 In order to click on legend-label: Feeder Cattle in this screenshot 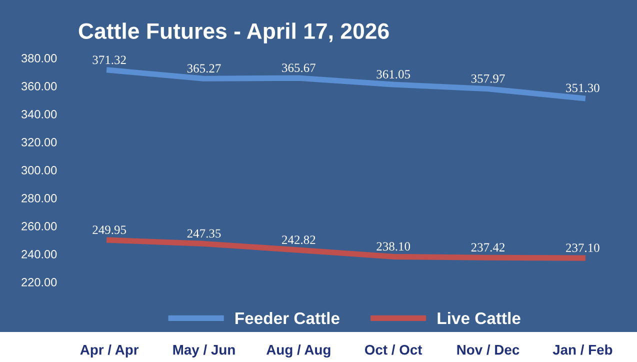, I will do `click(288, 318)`.